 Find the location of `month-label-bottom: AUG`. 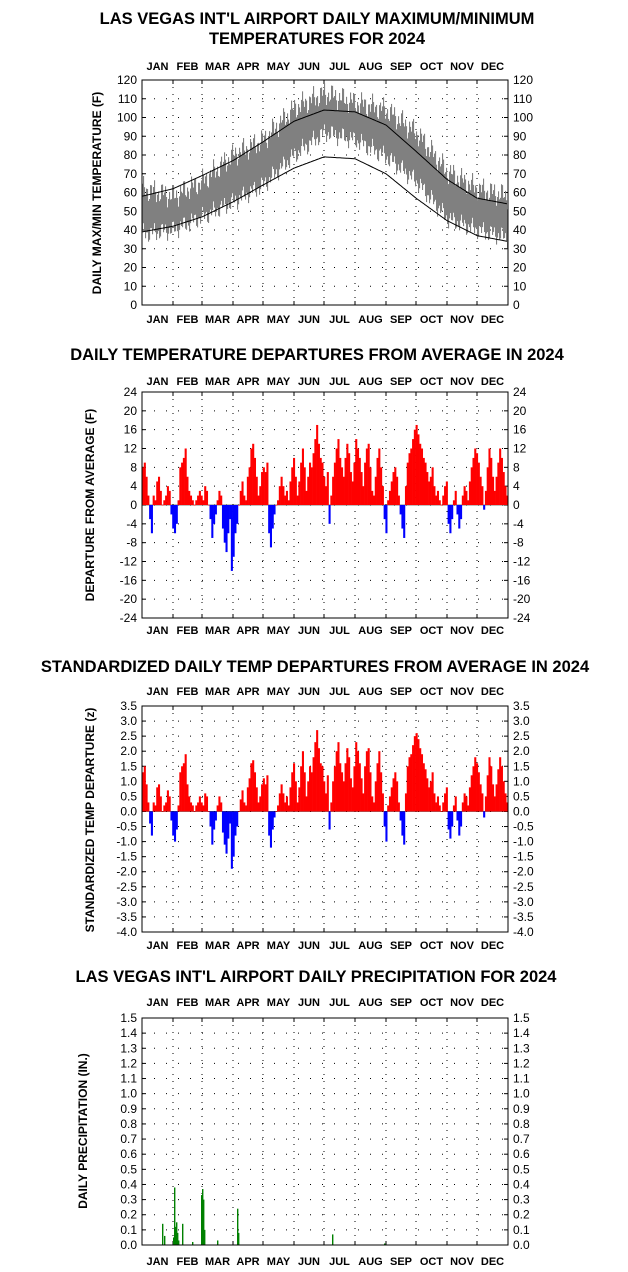

month-label-bottom: AUG is located at coordinates (370, 1262).